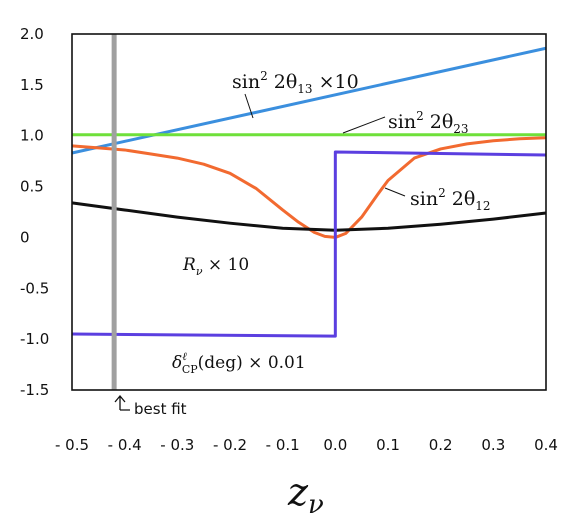 The image size is (562, 522). What do you see at coordinates (239, 363) in the screenshot?
I see `label-delta-cp: δℓ CP(deg) × 0.01` at bounding box center [239, 363].